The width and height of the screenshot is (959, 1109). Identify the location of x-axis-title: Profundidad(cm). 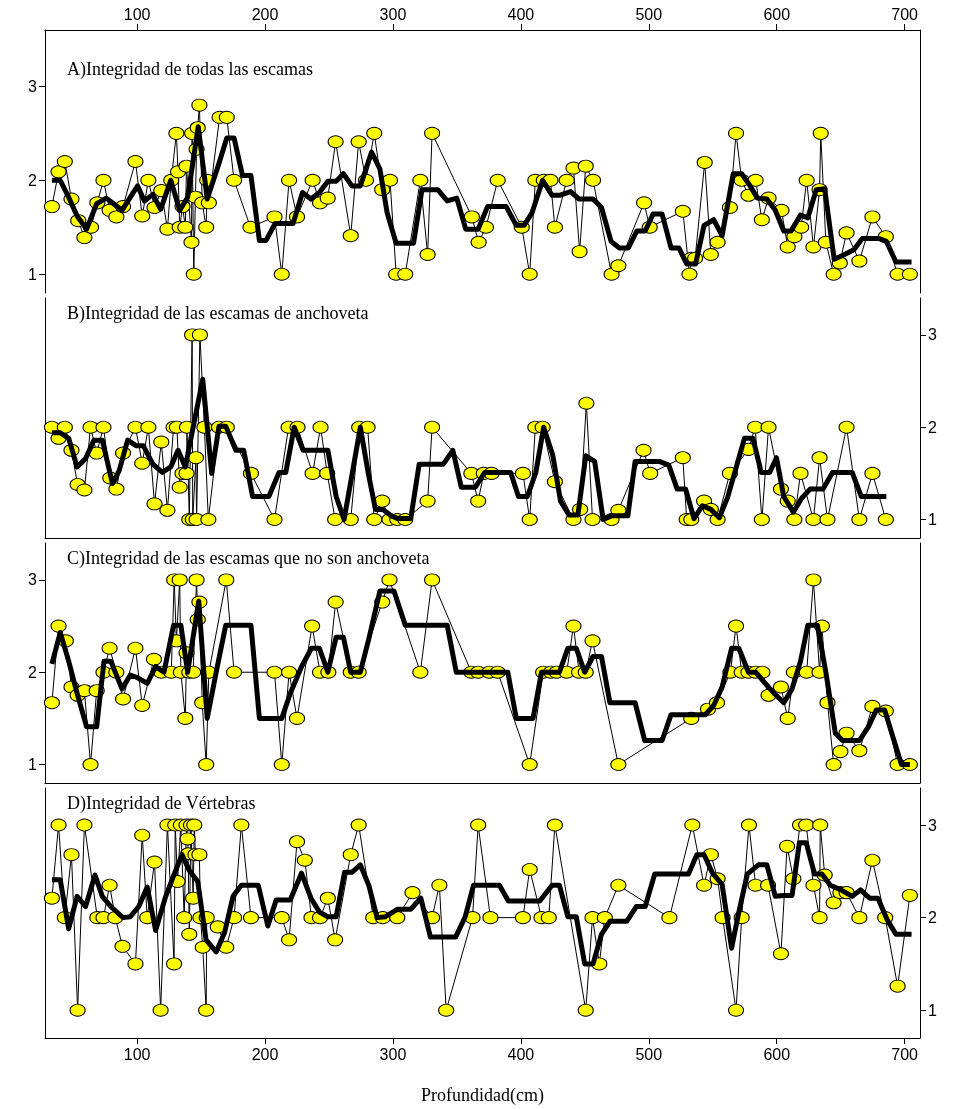
(482, 1095).